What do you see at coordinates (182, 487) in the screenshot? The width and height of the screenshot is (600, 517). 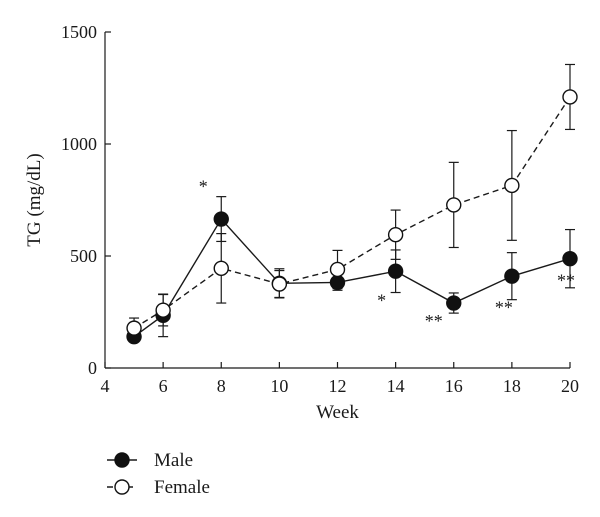 I see `legend-female-label: Female` at bounding box center [182, 487].